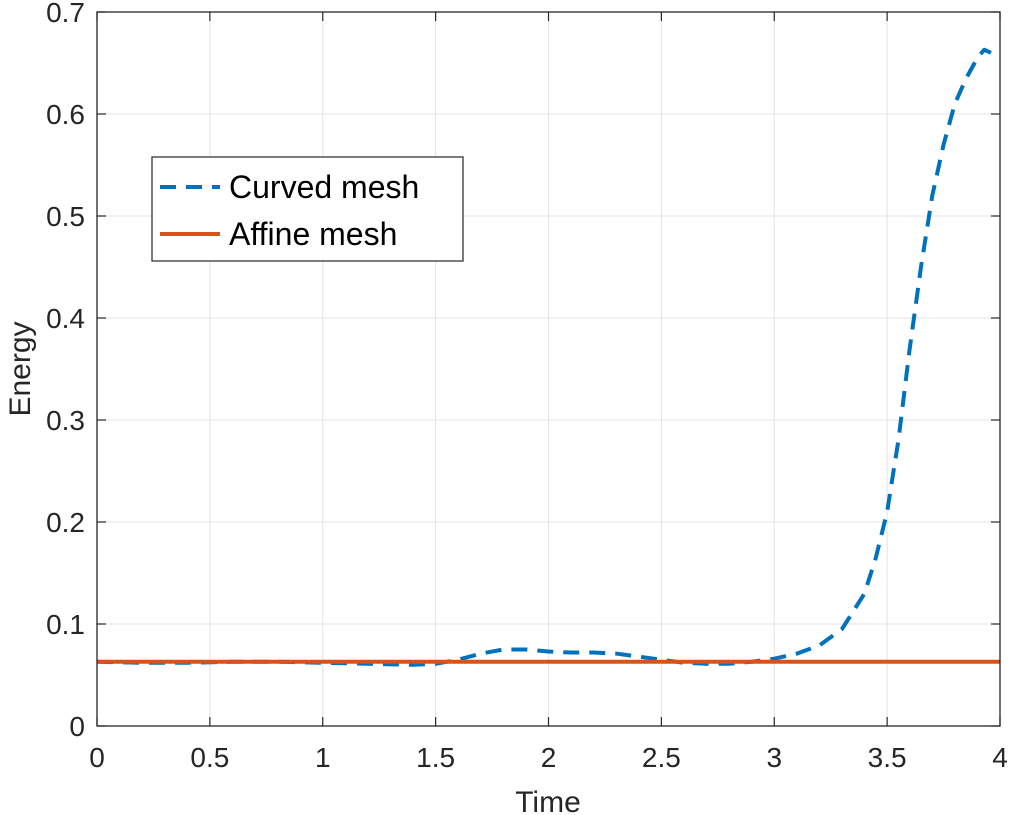 The width and height of the screenshot is (1010, 815). What do you see at coordinates (97, 757) in the screenshot?
I see `x-tick-label: 0` at bounding box center [97, 757].